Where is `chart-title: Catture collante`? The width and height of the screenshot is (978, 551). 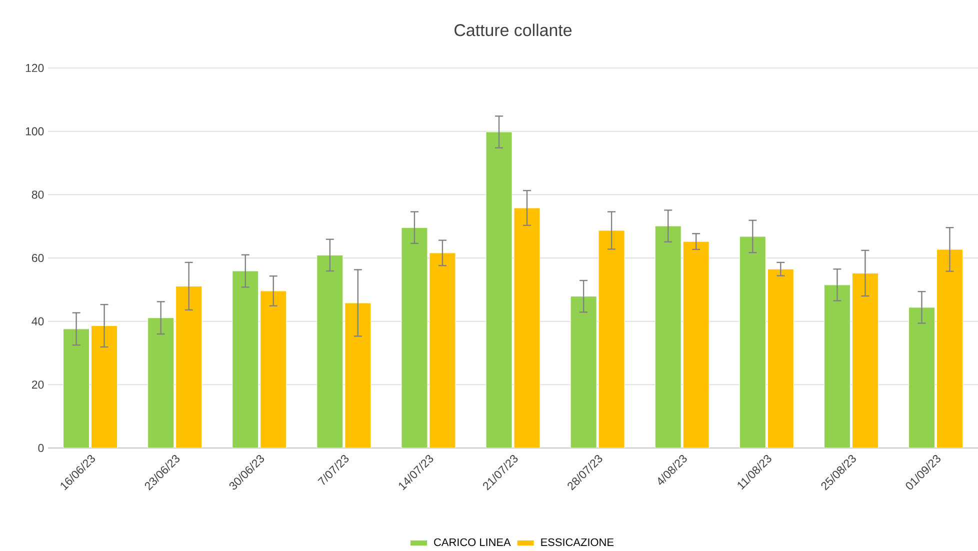 chart-title: Catture collante is located at coordinates (513, 30).